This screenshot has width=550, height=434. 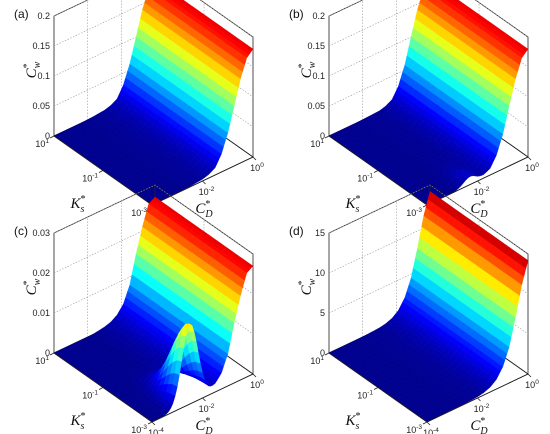 I want to click on z-tick-label: 0.01, so click(x=41, y=313).